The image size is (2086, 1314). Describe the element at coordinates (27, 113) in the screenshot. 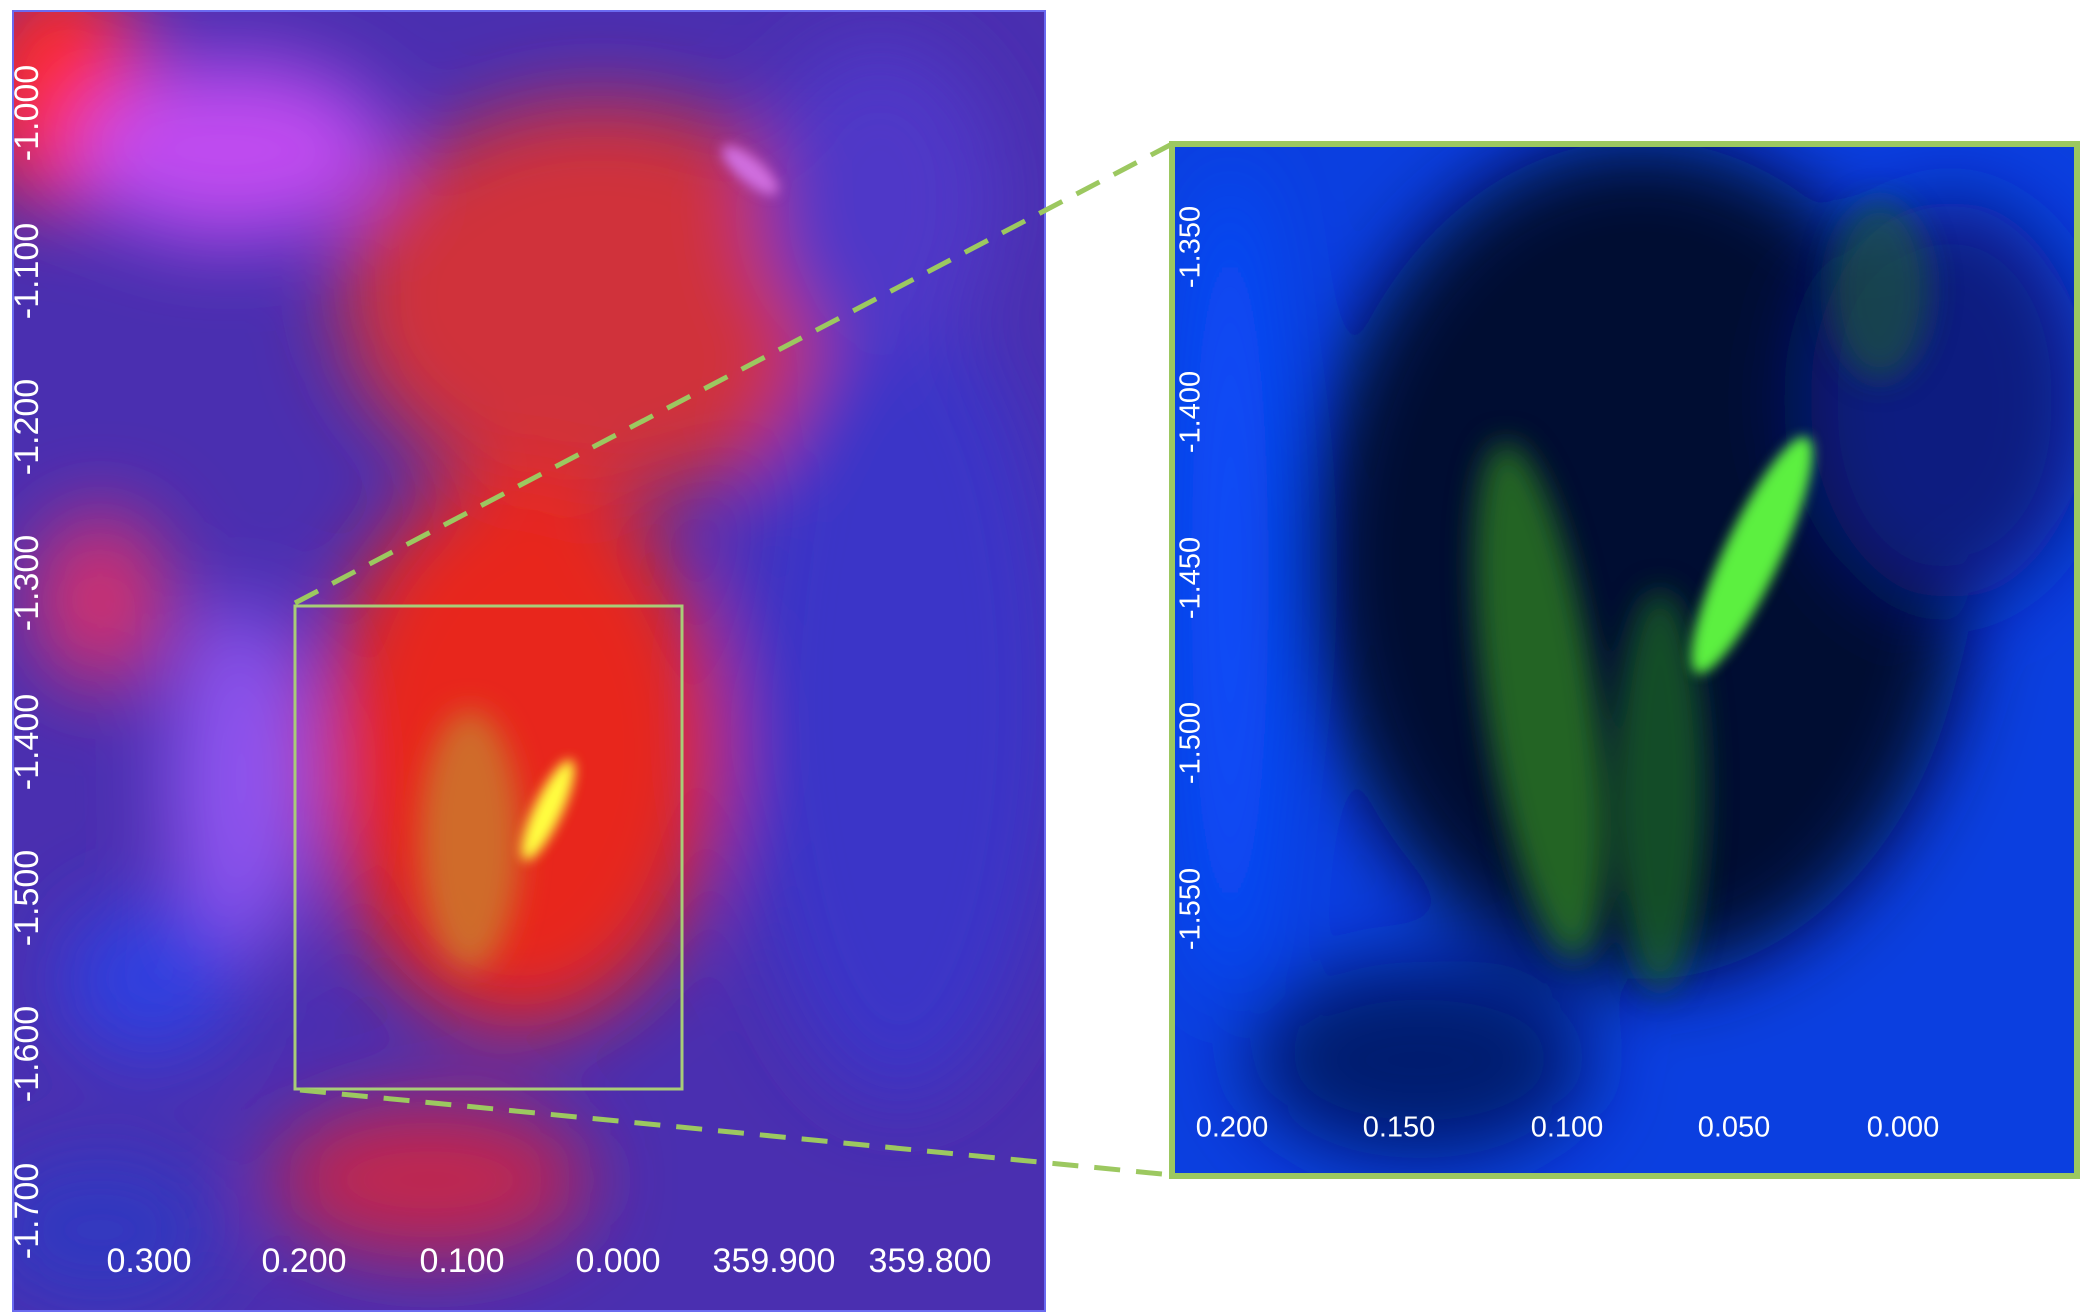

I see `y-label: -1.000` at that location.